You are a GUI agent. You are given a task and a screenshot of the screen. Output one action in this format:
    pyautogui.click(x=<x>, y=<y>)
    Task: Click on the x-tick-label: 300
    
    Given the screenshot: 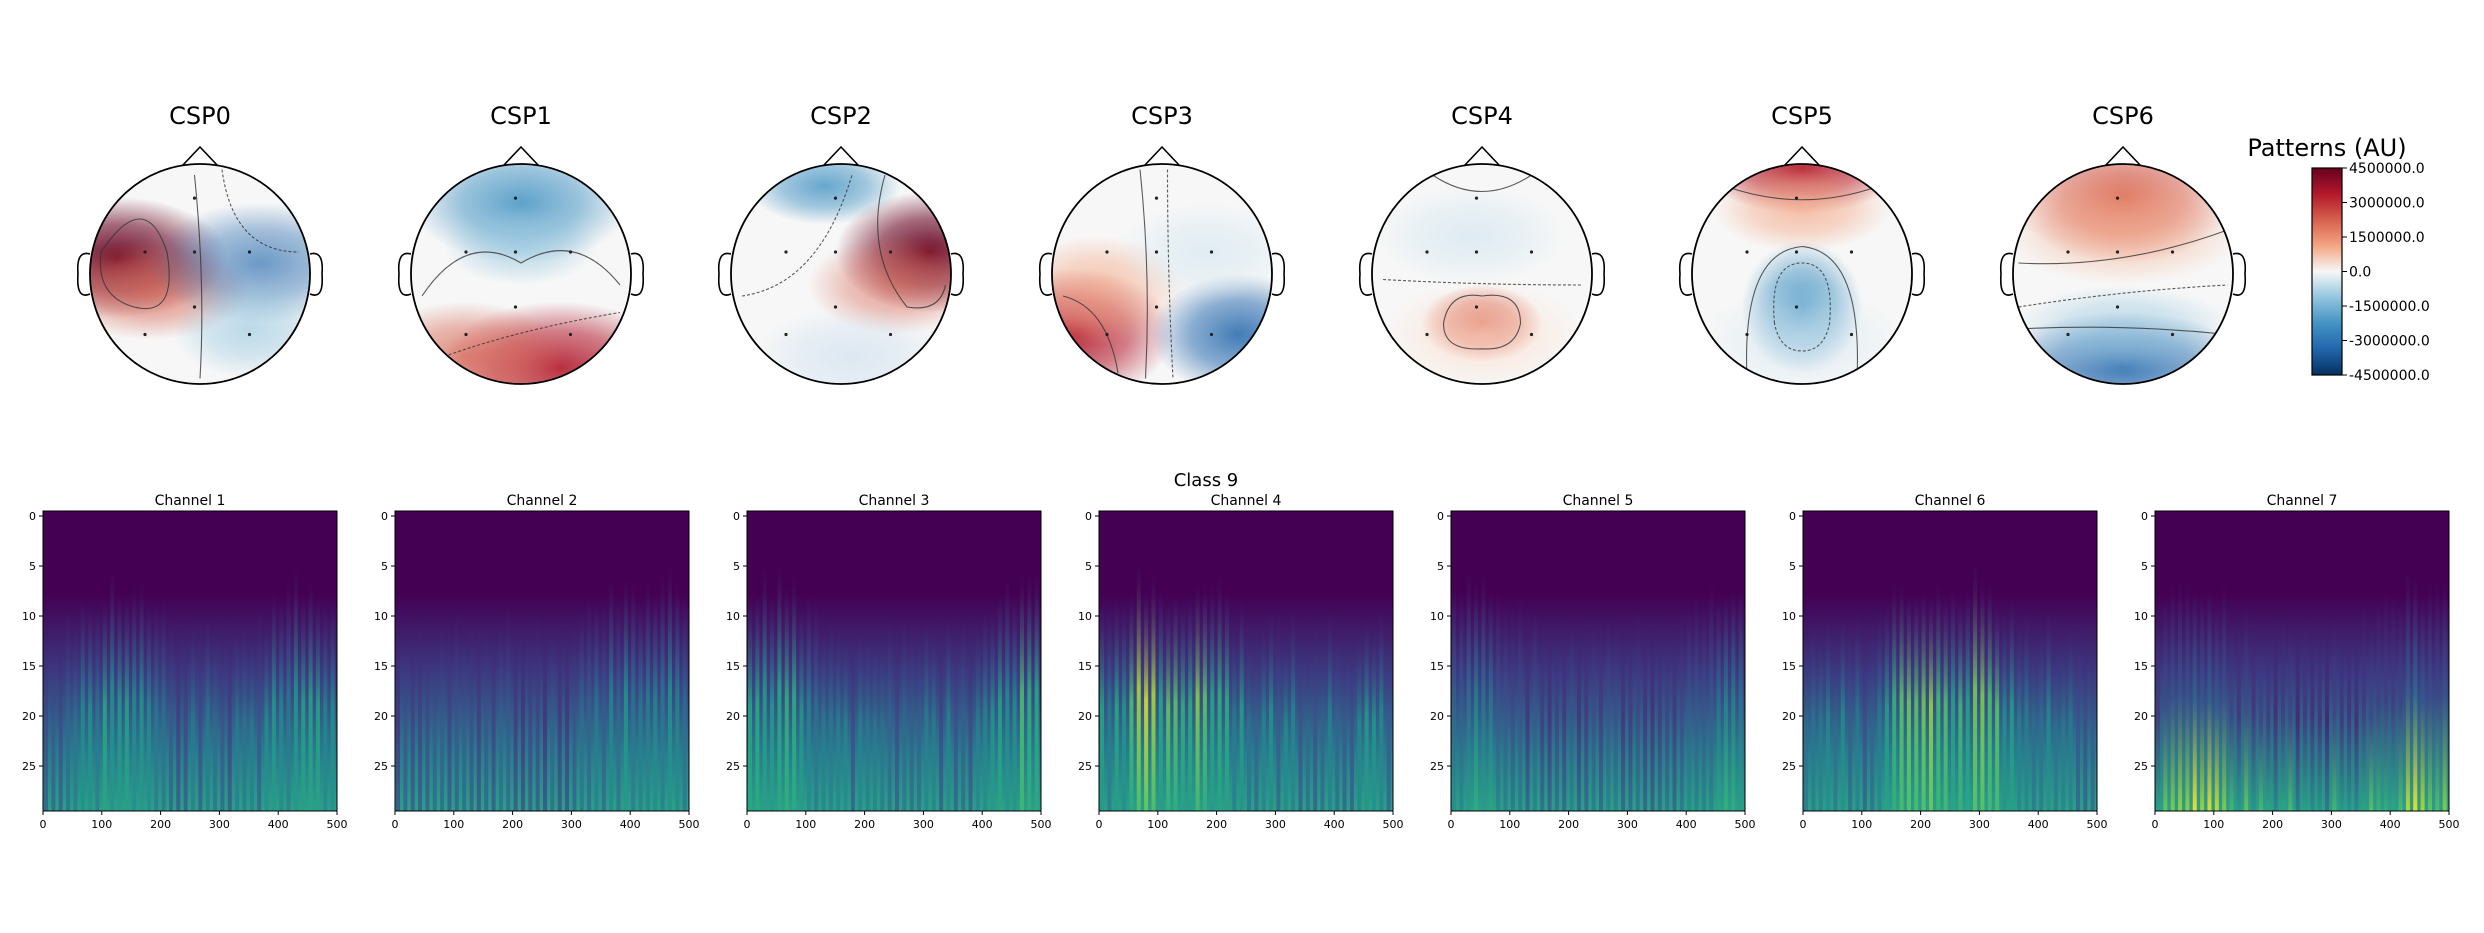 What is the action you would take?
    pyautogui.click(x=219, y=824)
    